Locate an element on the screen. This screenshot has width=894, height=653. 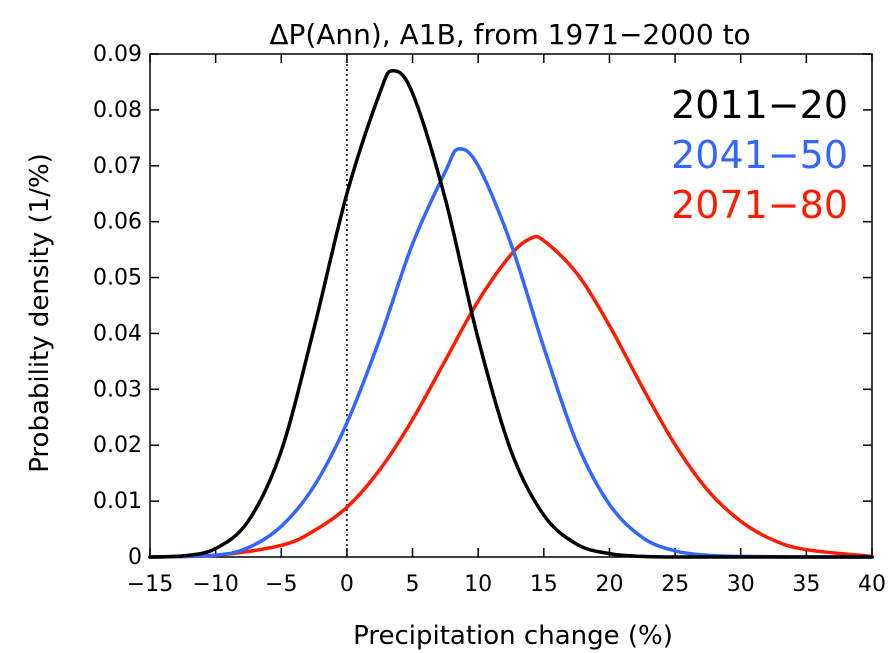
y-axis-label: Probability density (1/%) is located at coordinates (40, 313).